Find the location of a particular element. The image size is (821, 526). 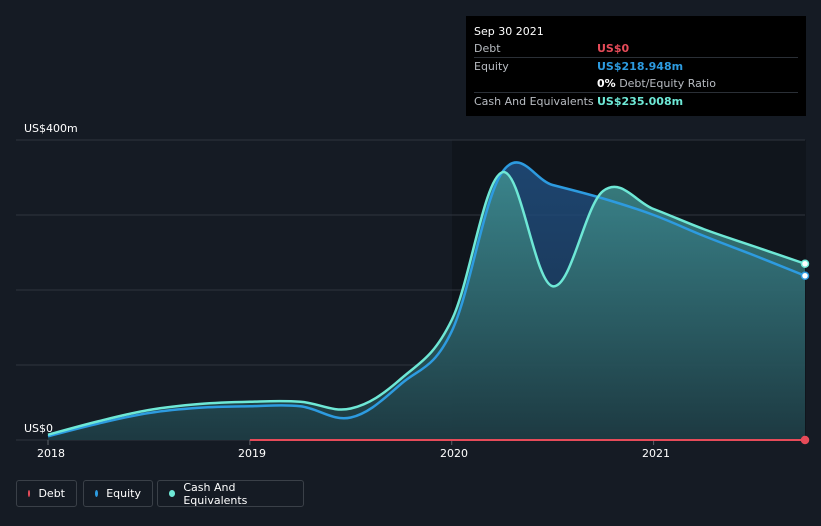

tooltip-cash-label: Cash And Equivalents is located at coordinates (534, 101).